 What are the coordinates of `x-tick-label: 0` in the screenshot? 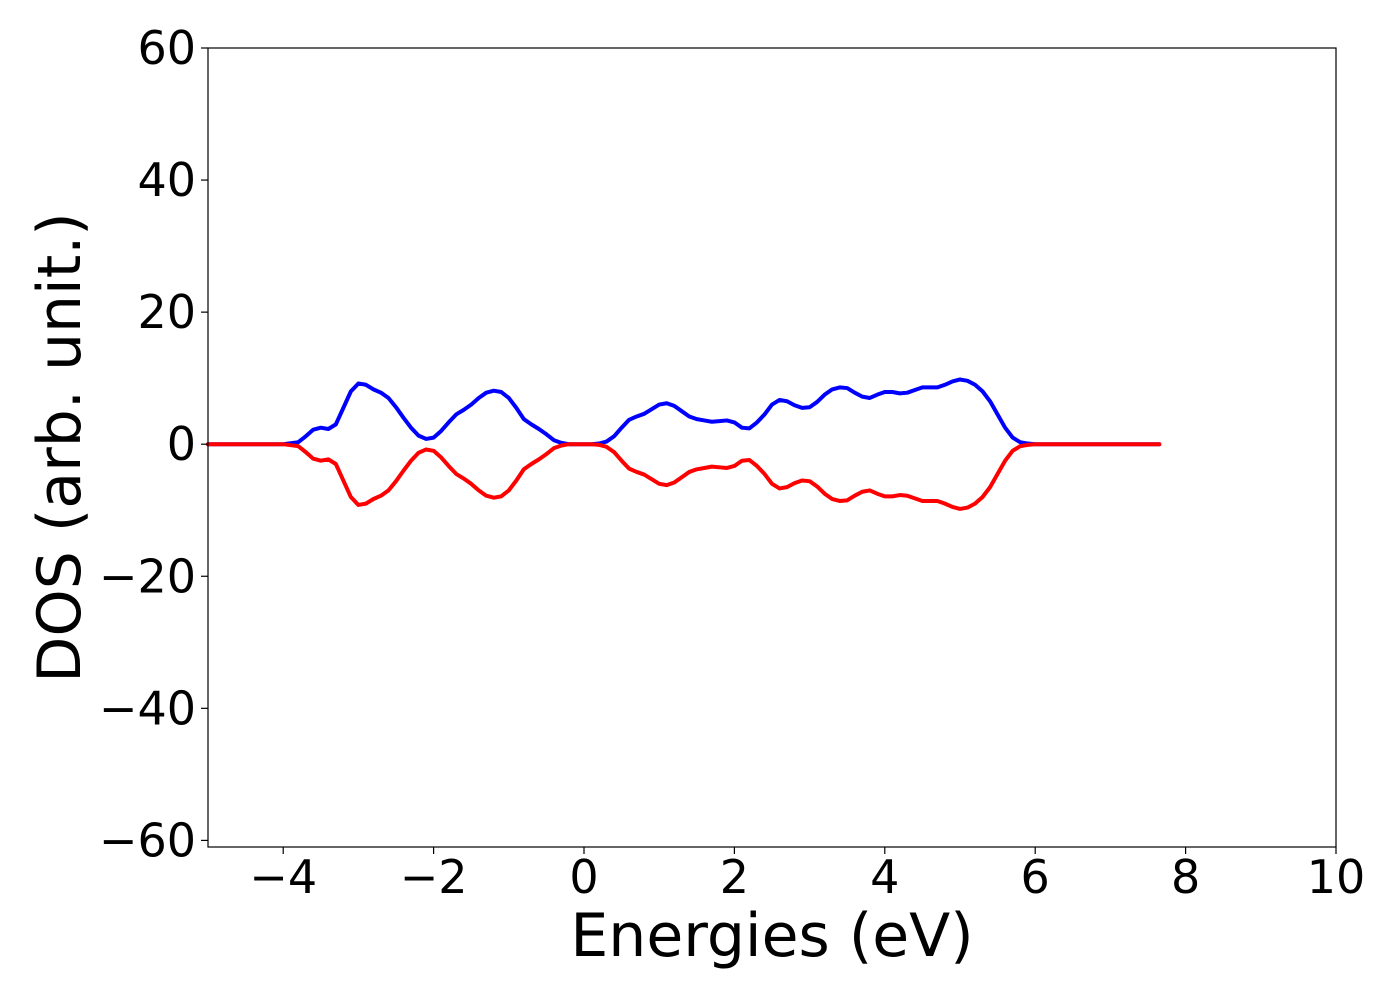 It's located at (583, 877).